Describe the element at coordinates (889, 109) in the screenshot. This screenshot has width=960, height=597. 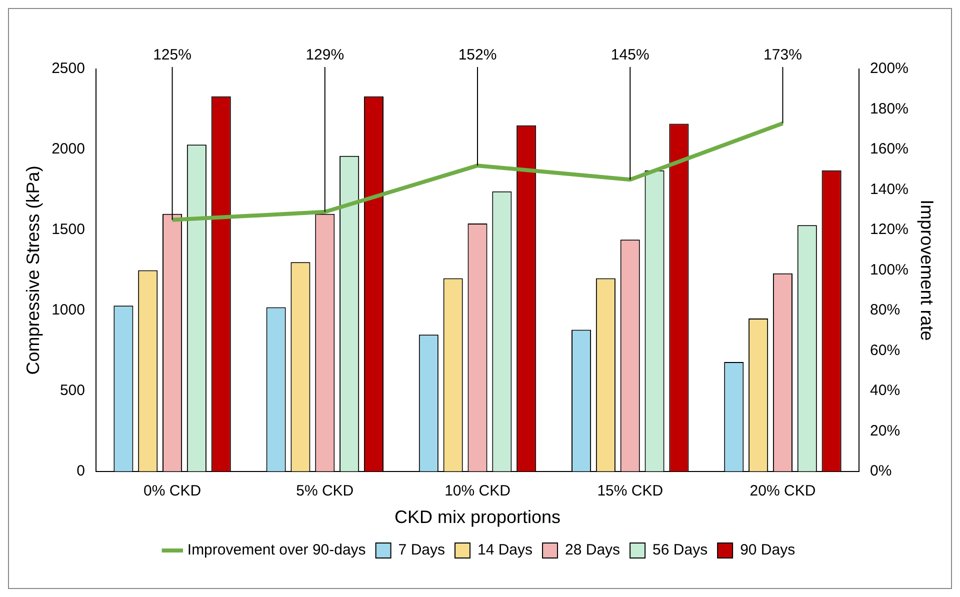
I see `y2-tick-label: 180%` at that location.